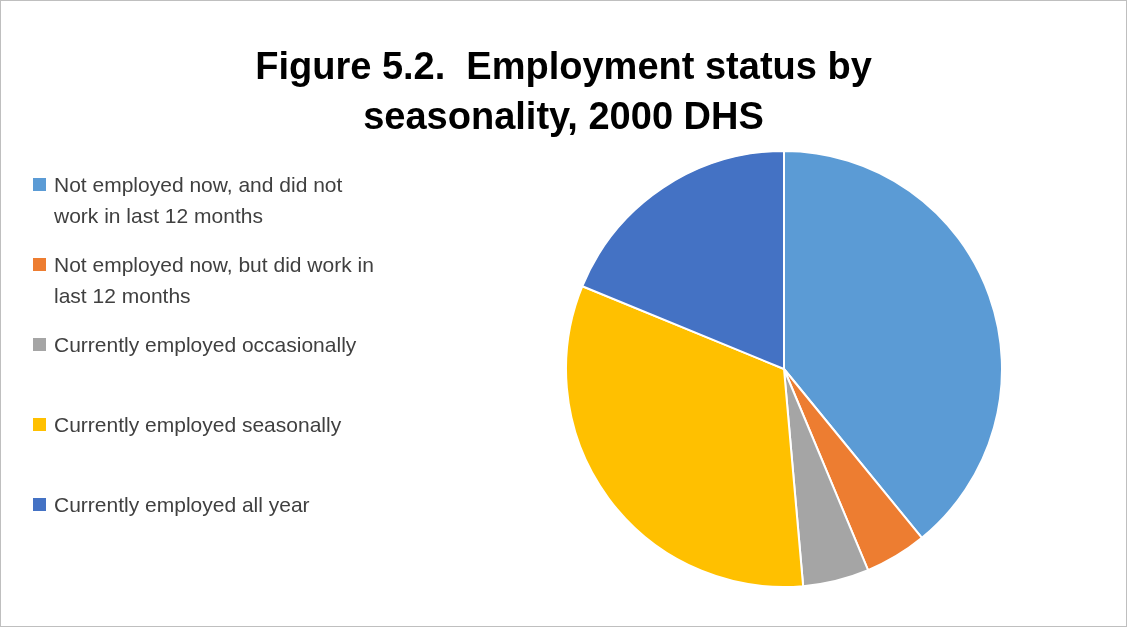  I want to click on legend-label: Currently employed occasionally, so click(205, 345).